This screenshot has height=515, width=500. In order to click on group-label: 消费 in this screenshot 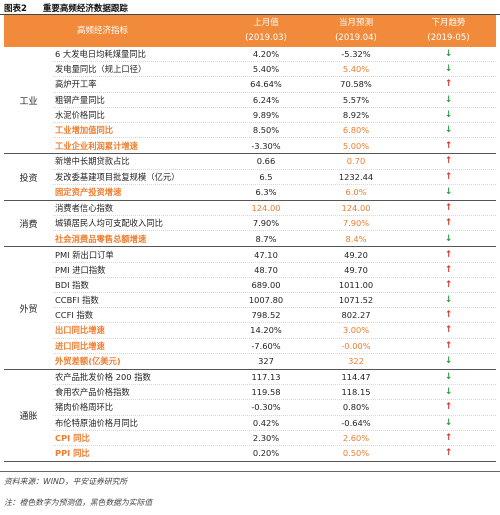, I will do `click(28, 225)`.